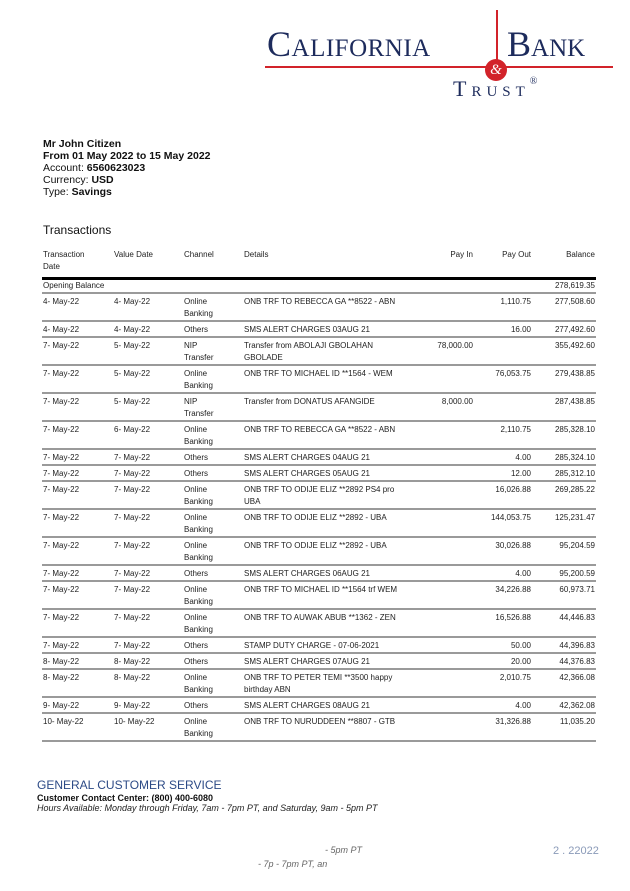 This screenshot has width=630, height=891. What do you see at coordinates (213, 264) in the screenshot?
I see `column-header: Channel` at bounding box center [213, 264].